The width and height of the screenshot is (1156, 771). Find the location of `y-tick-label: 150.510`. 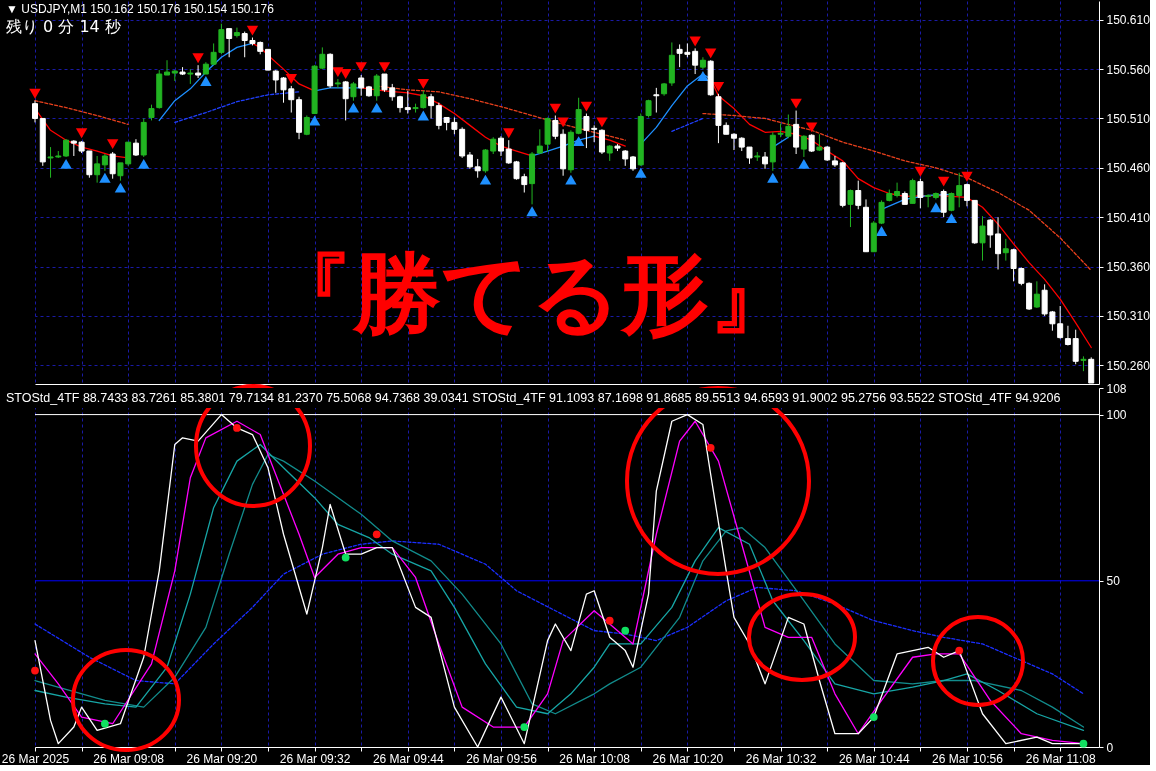

y-tick-label: 150.510 is located at coordinates (1128, 118).